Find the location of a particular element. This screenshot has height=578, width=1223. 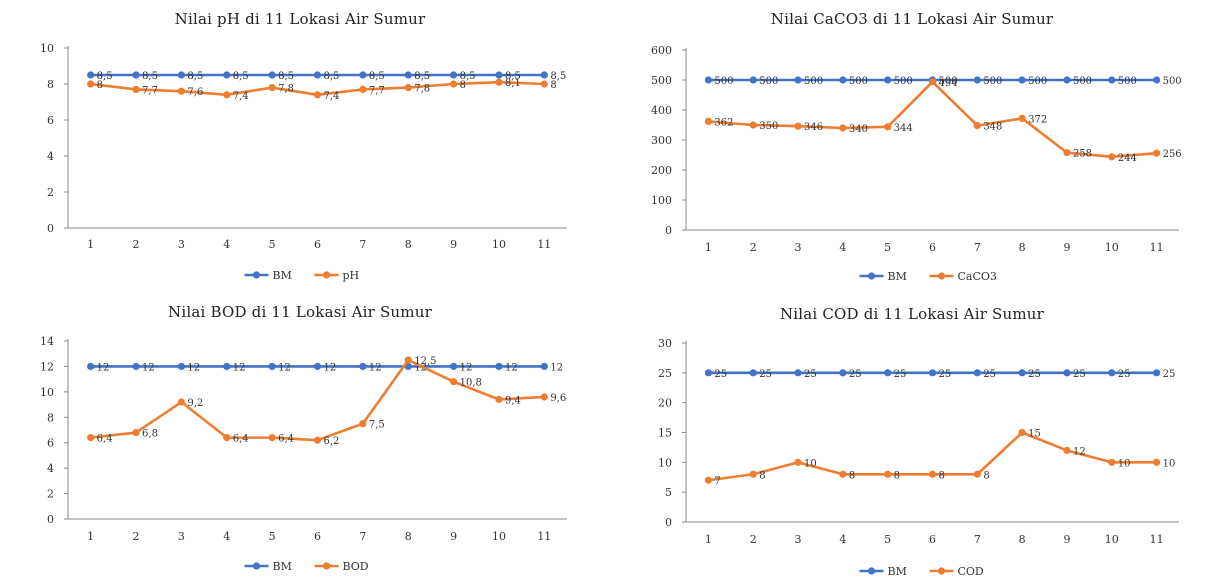

y-tick-label: 10 is located at coordinates (665, 462).